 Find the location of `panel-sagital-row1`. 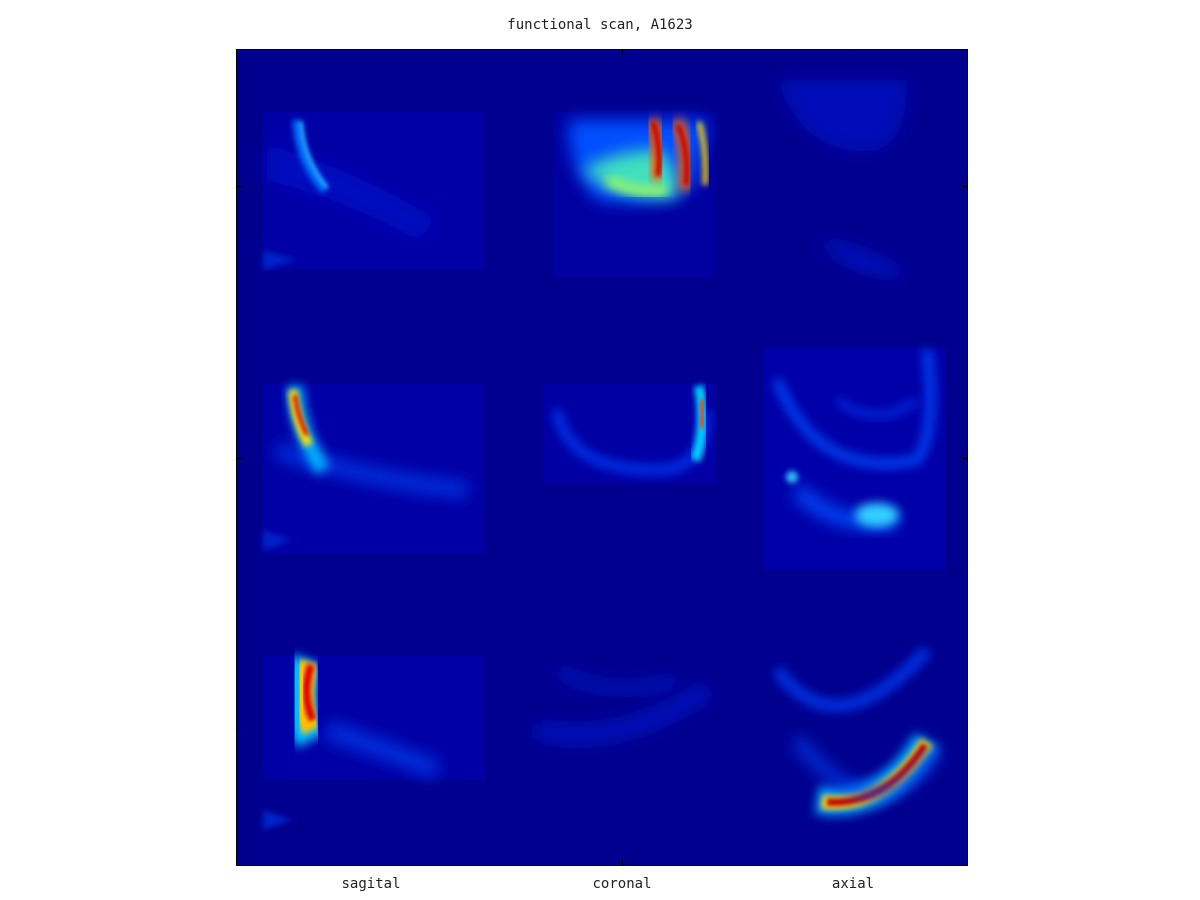

panel-sagital-row1 is located at coordinates (374, 191).